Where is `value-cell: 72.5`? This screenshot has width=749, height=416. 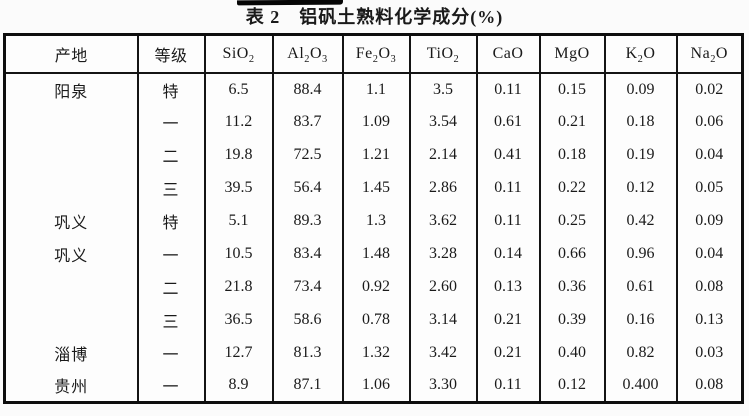 value-cell: 72.5 is located at coordinates (307, 155).